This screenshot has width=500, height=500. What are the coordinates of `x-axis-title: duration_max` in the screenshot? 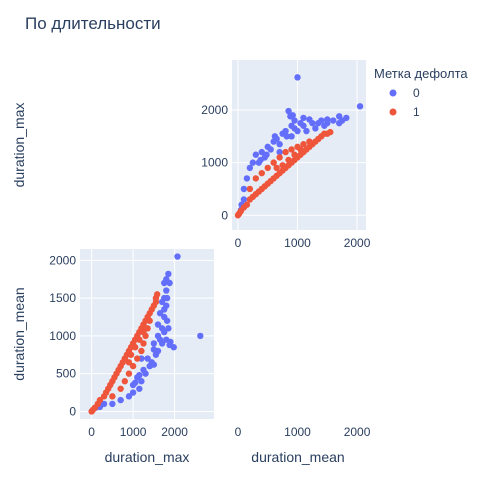 It's located at (147, 457).